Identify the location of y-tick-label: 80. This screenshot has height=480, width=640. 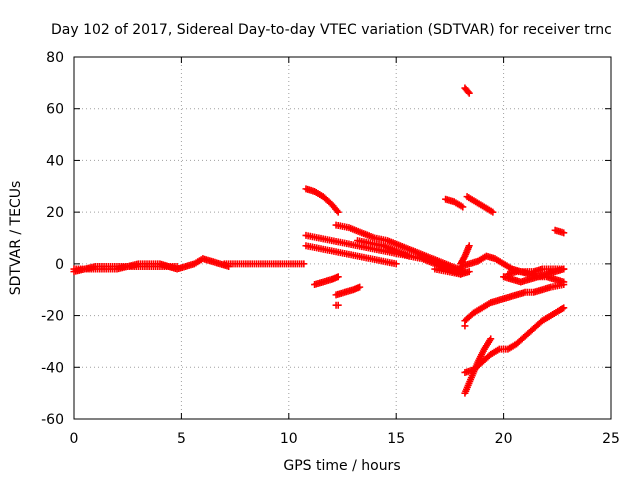
(55, 58).